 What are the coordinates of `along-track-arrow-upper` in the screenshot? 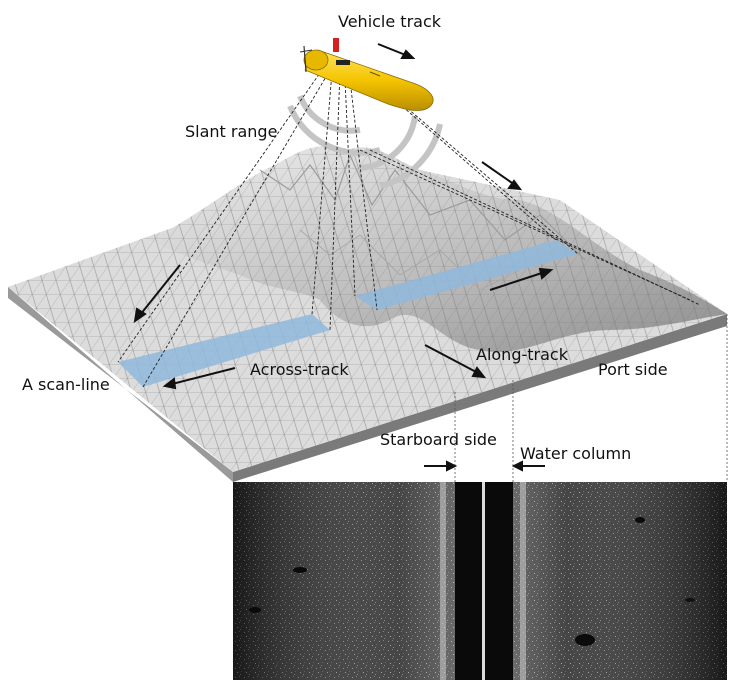 It's located at (517, 281).